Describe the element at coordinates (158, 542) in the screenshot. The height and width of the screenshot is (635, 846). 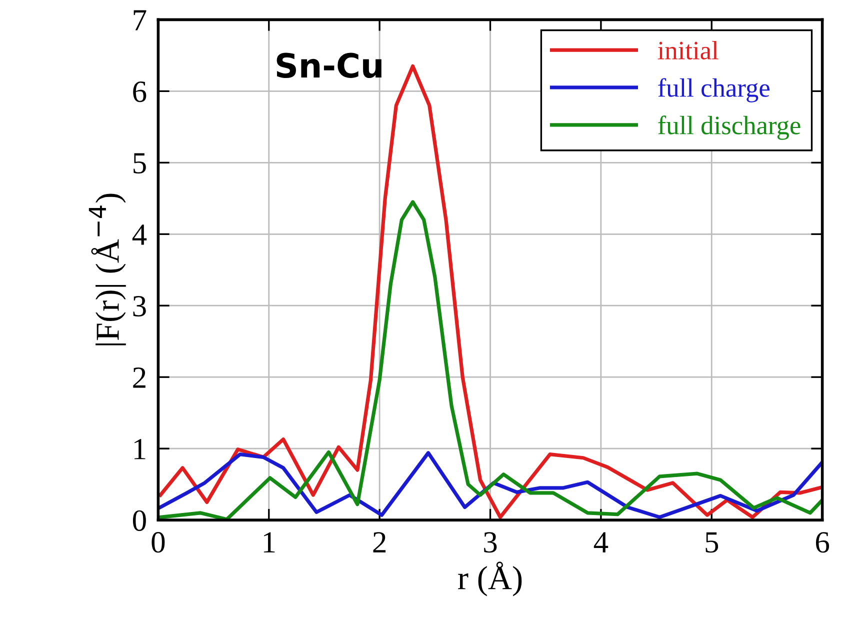
I see `x-tick-label: 0` at that location.